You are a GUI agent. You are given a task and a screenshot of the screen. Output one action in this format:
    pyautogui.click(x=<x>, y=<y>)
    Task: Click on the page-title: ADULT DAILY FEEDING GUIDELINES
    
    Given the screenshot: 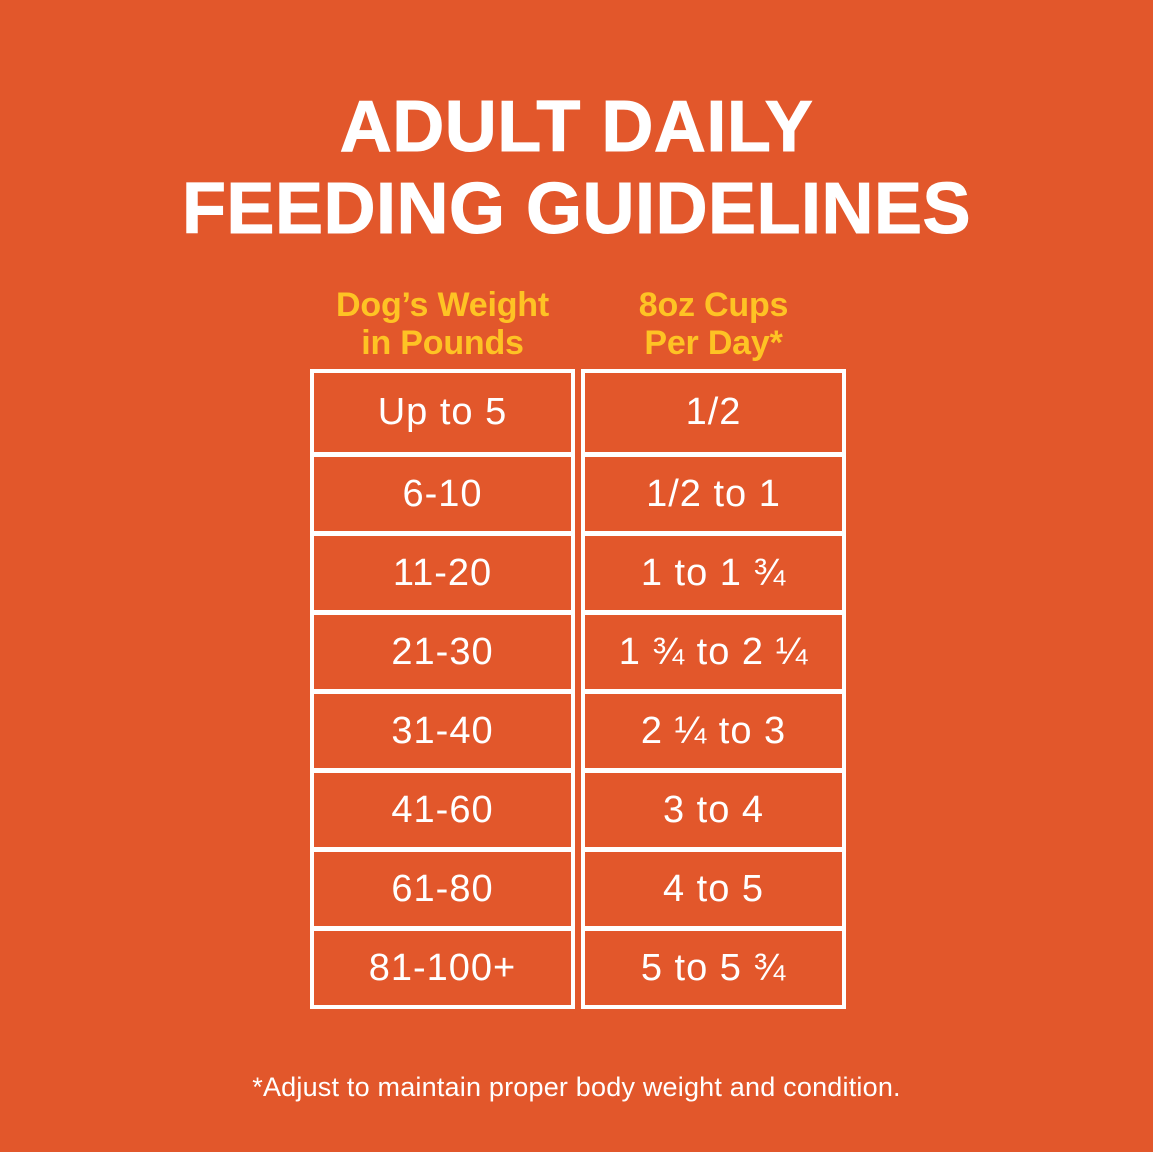 What is the action you would take?
    pyautogui.click(x=576, y=168)
    